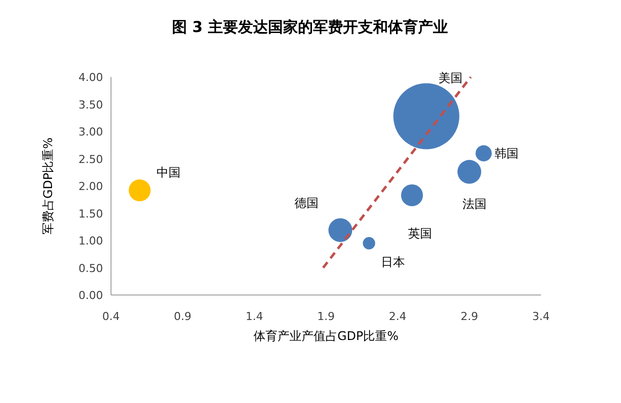 Image resolution: width=621 pixels, height=403 pixels. Describe the element at coordinates (90, 105) in the screenshot. I see `y-tick-label: 3.50` at that location.